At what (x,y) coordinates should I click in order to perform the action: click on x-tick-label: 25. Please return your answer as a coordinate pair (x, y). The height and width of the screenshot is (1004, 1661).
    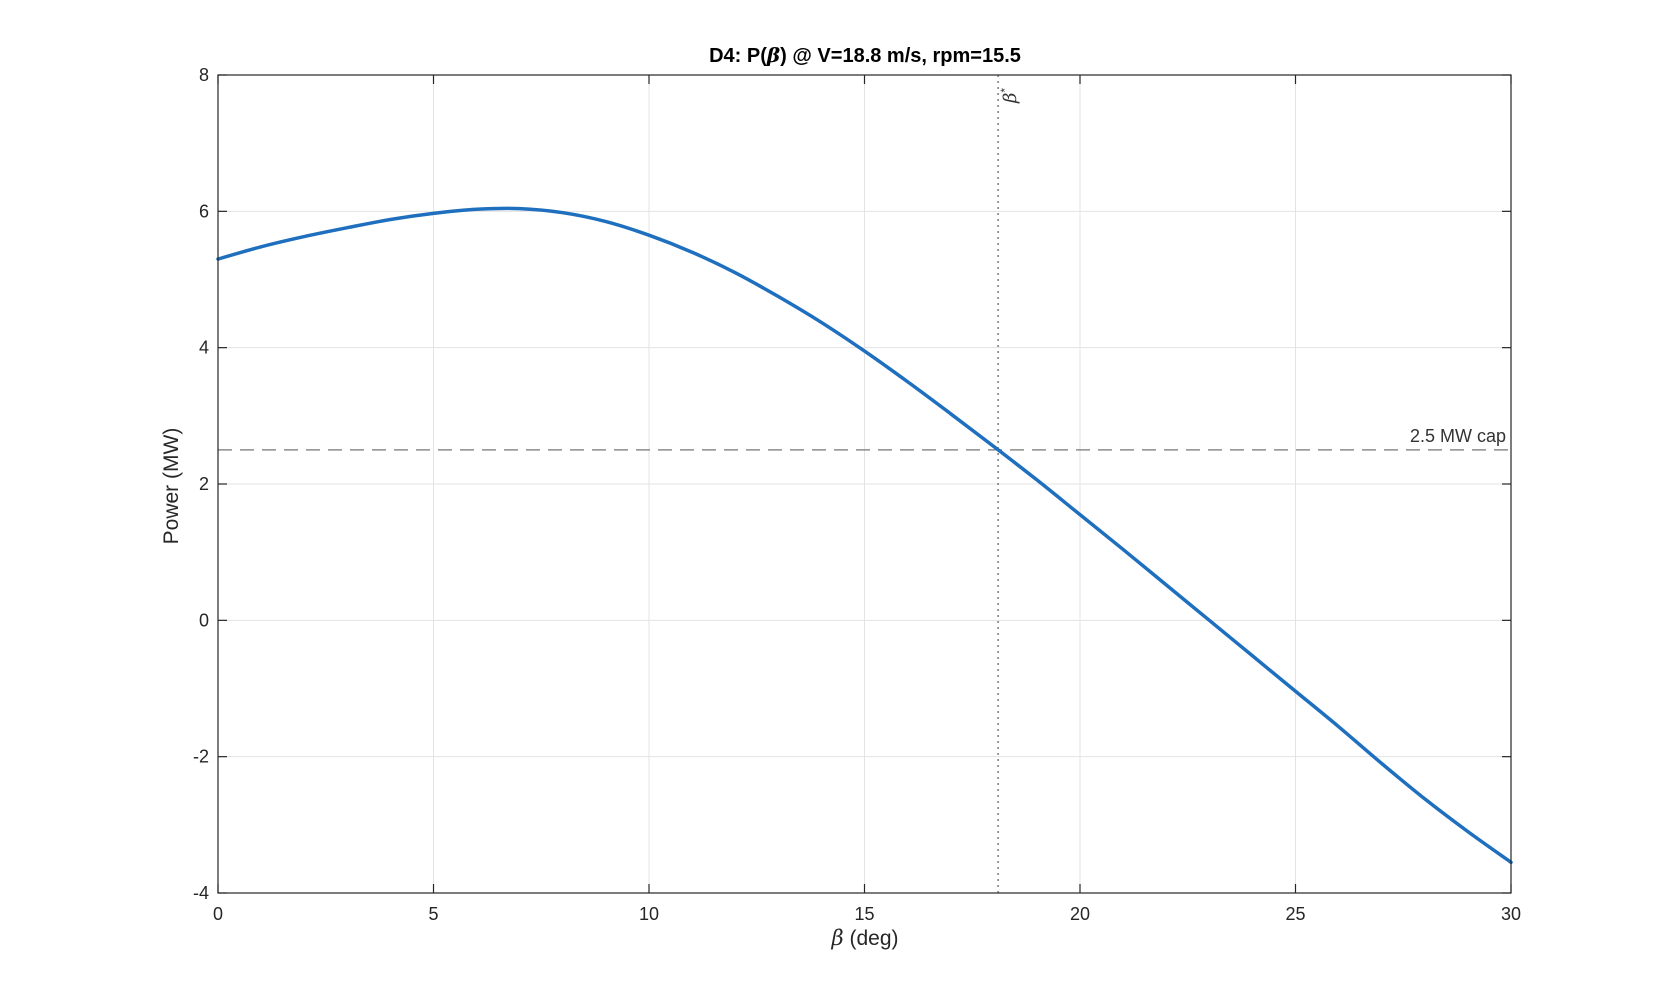
    Looking at the image, I should click on (1295, 914).